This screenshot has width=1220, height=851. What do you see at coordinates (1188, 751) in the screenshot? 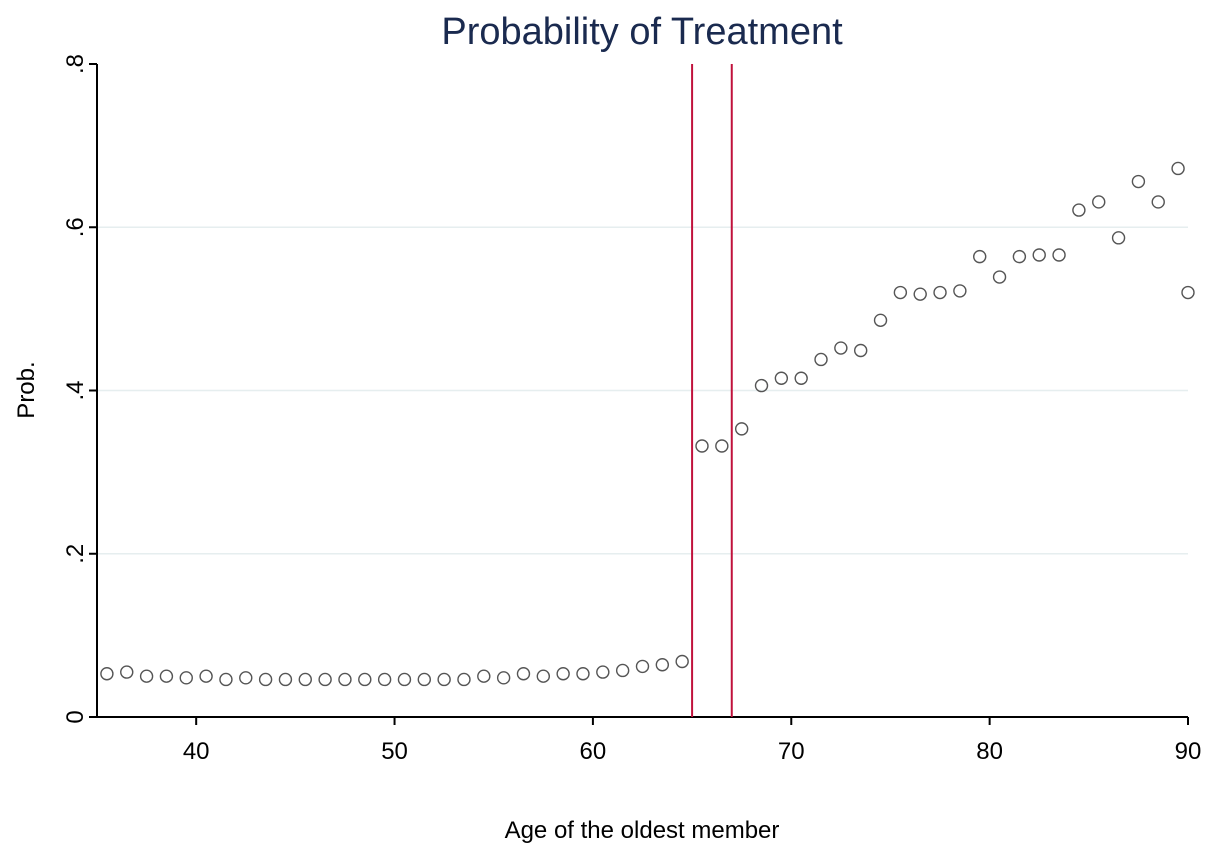
I see `x-tick-label: 90` at bounding box center [1188, 751].